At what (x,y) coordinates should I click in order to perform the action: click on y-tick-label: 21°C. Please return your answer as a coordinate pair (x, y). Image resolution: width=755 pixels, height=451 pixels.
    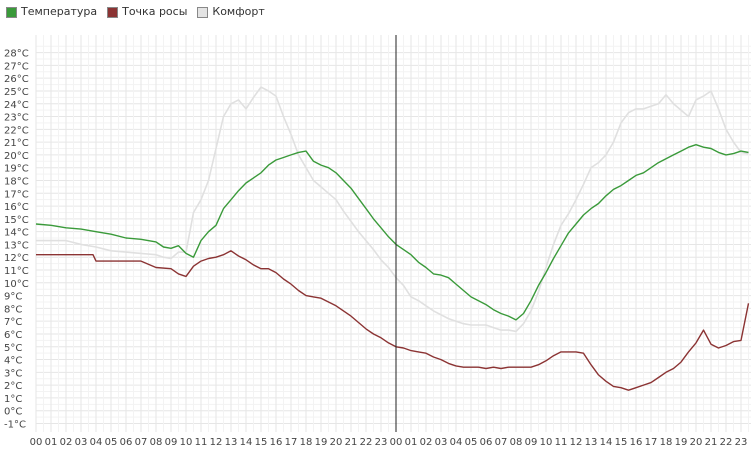
    Looking at the image, I should click on (16, 143).